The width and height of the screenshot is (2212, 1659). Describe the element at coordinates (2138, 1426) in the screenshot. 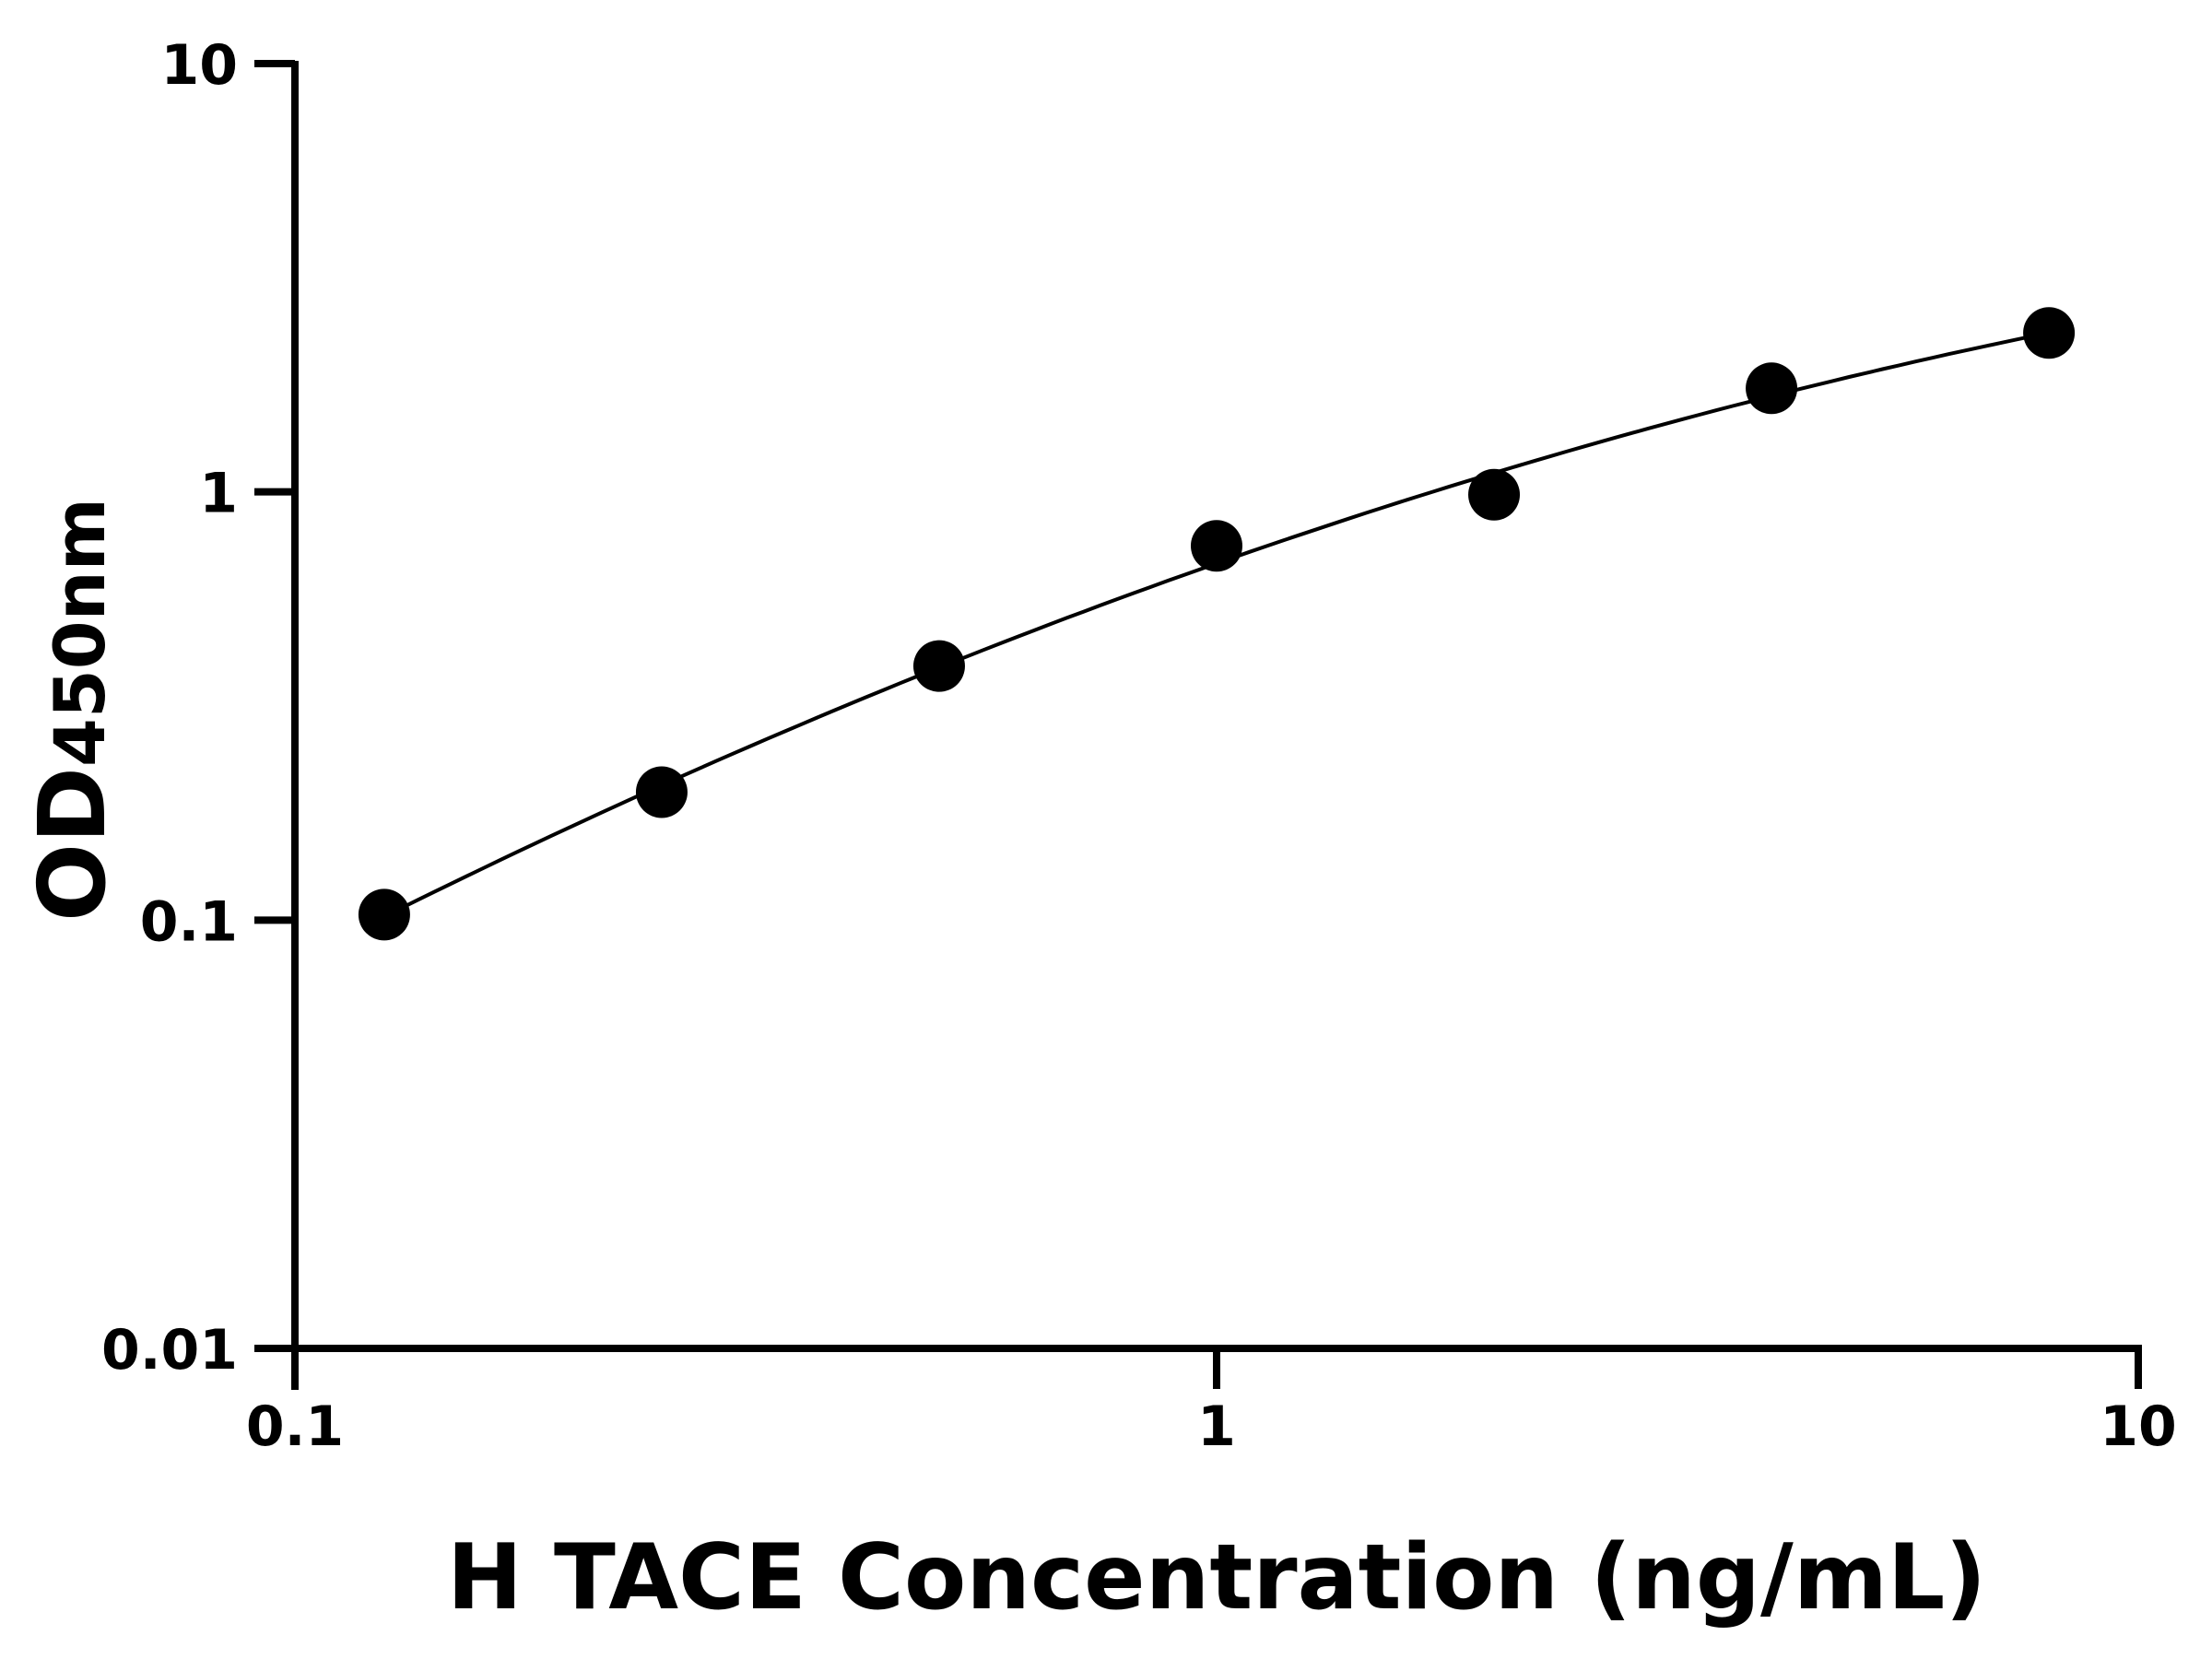

I see `x-tick-label: 10` at that location.